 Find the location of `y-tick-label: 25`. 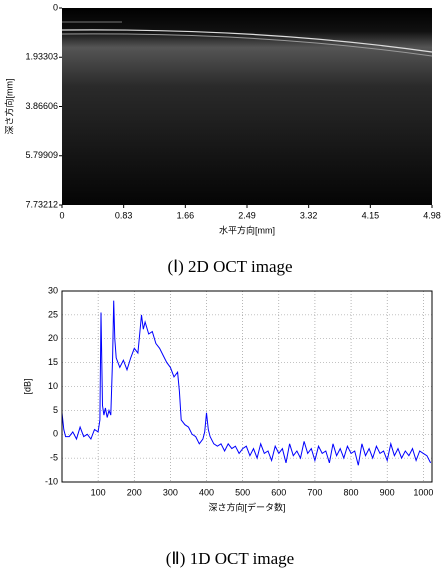

y-tick-label: 25 is located at coordinates (53, 314).